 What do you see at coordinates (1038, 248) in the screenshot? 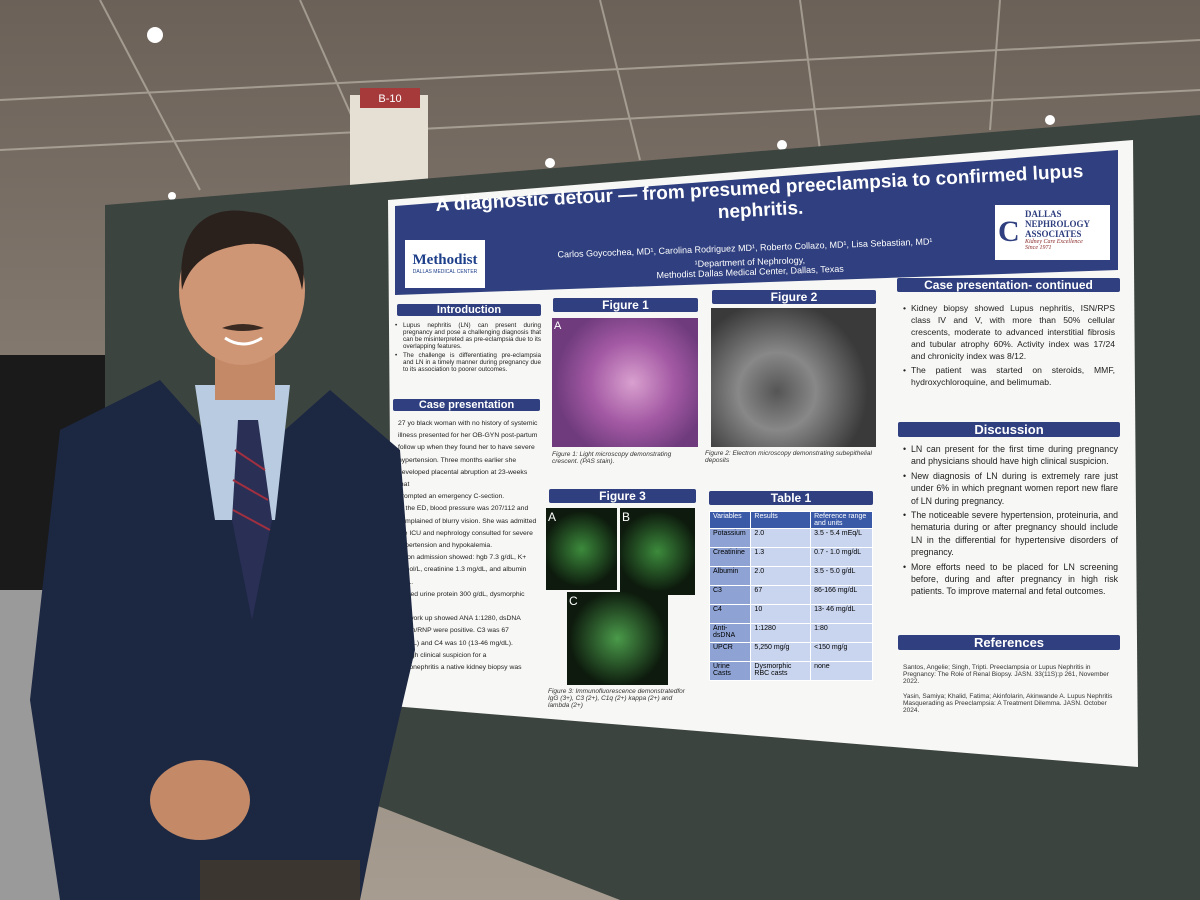
I see `logo-since: Since 1971` at bounding box center [1038, 248].